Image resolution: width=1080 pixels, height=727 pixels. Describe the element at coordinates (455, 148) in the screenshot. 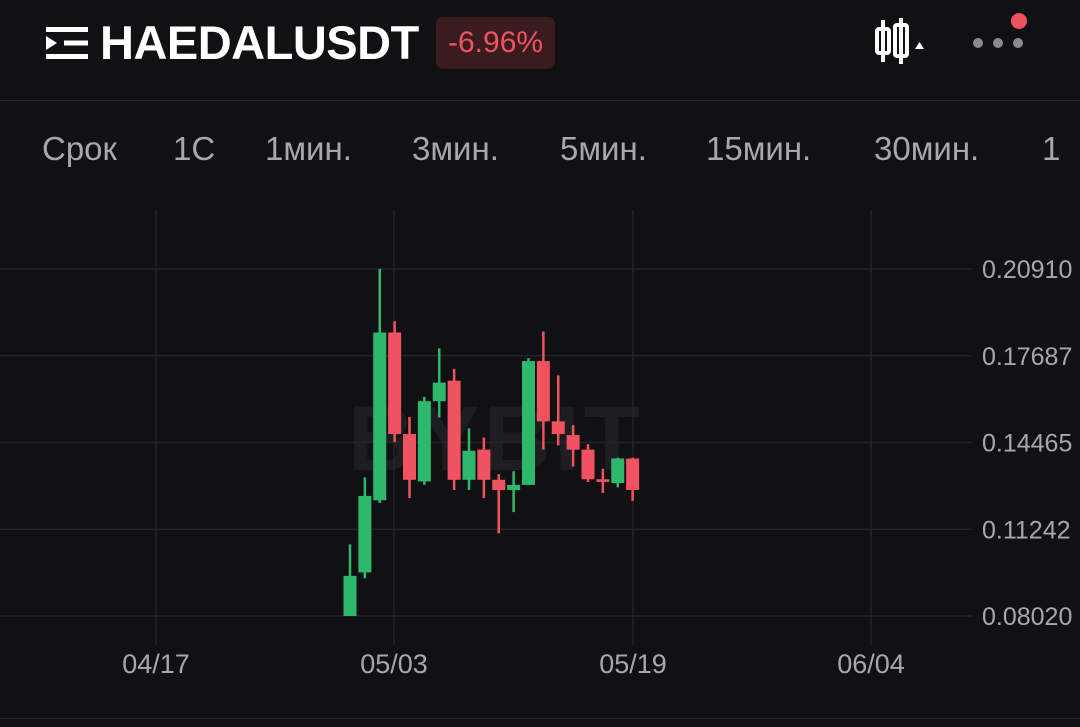

I see `tab-3min: 3мин.` at that location.